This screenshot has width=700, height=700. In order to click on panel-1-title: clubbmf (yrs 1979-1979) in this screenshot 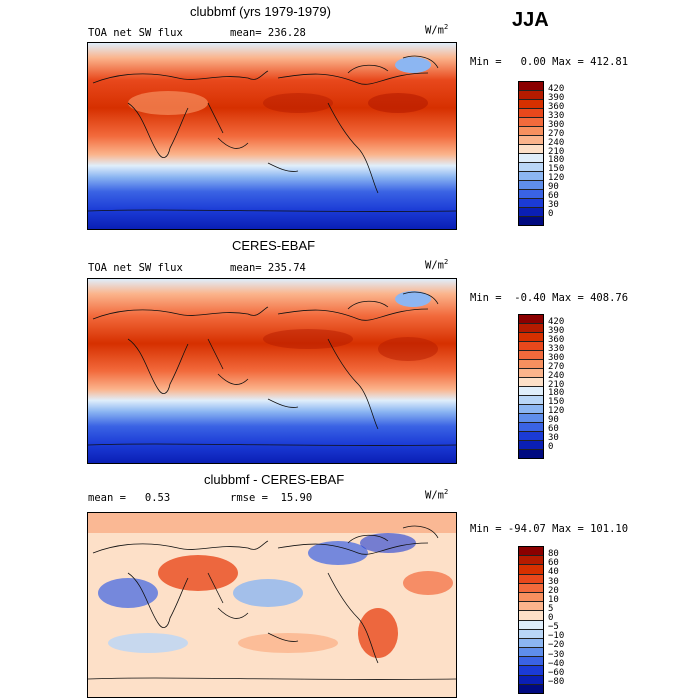, I will do `click(260, 11)`.